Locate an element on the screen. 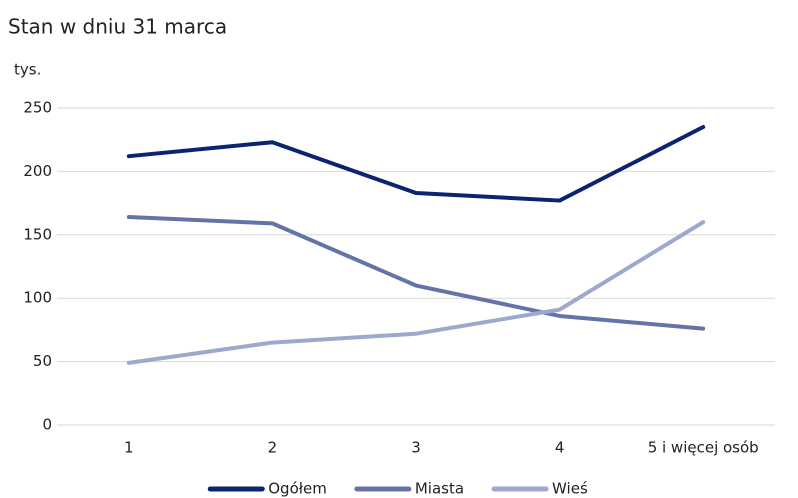 The image size is (798, 498). y-tick-label: 250 is located at coordinates (37, 108).